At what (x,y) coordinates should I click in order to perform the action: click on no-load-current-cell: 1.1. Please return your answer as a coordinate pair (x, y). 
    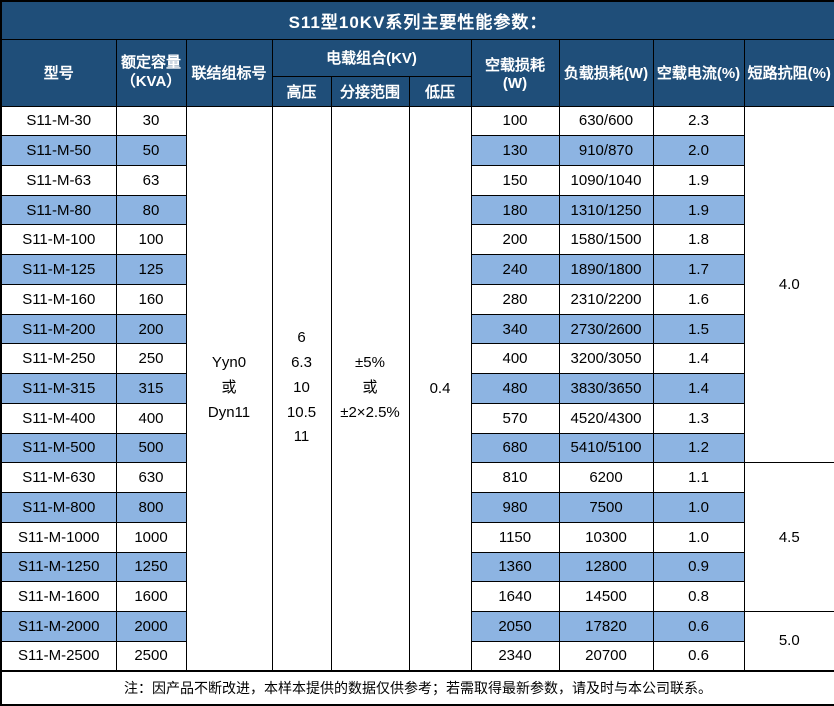
    Looking at the image, I should click on (698, 478).